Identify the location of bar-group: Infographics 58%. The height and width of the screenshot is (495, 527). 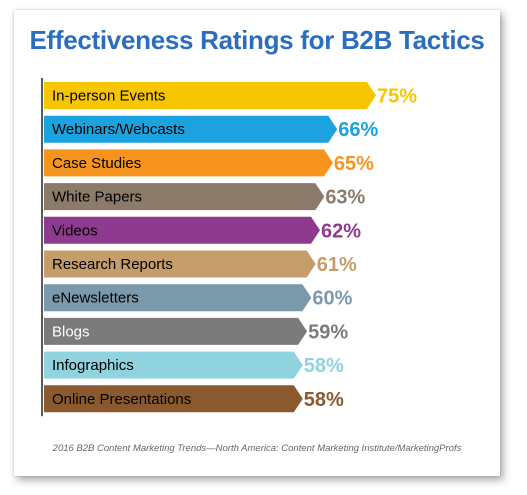
(194, 365).